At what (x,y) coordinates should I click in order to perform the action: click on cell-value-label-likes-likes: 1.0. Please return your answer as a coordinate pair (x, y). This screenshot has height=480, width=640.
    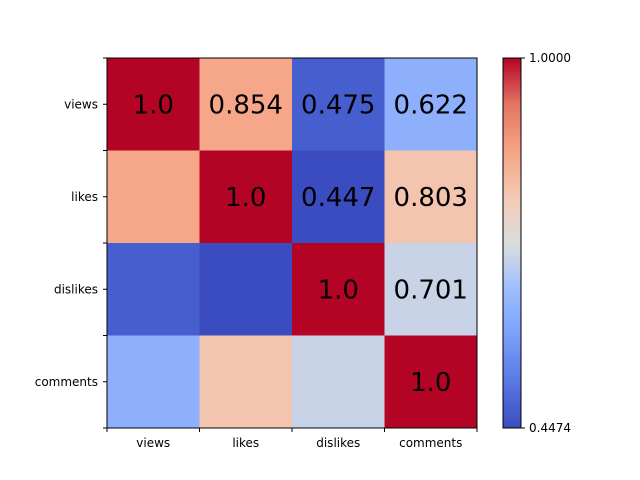
    Looking at the image, I should click on (245, 198).